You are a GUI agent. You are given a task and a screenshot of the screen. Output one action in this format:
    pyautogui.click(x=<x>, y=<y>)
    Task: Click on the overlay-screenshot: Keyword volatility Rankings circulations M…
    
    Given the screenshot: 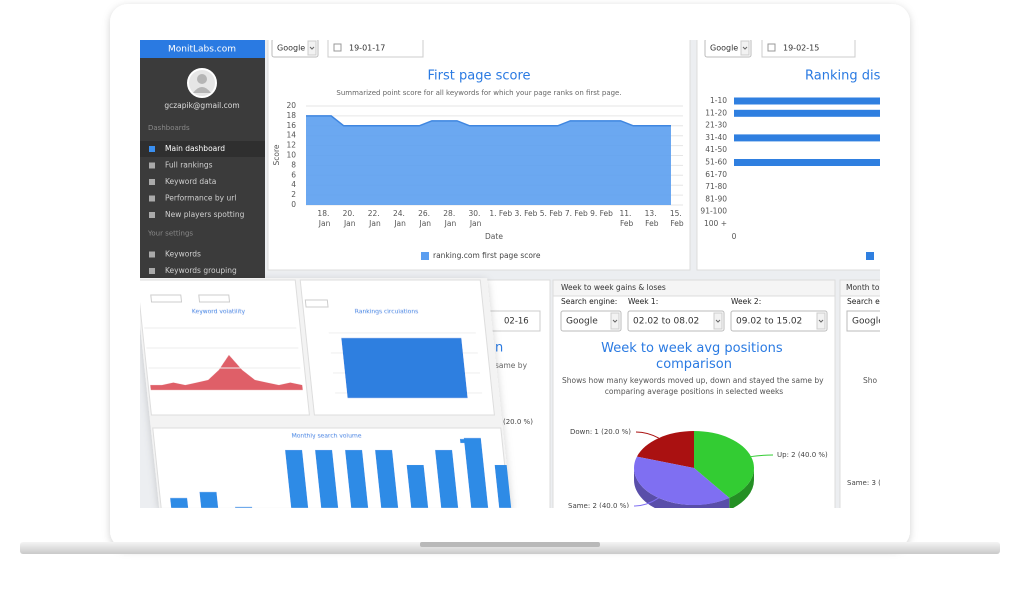 What is the action you would take?
    pyautogui.click(x=326, y=393)
    